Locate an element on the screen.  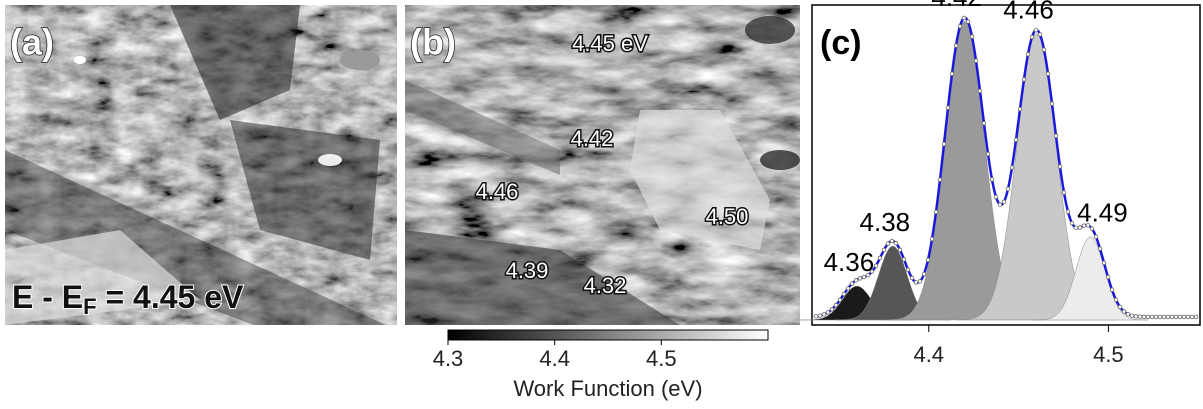
annotation: 4.46 is located at coordinates (497, 191).